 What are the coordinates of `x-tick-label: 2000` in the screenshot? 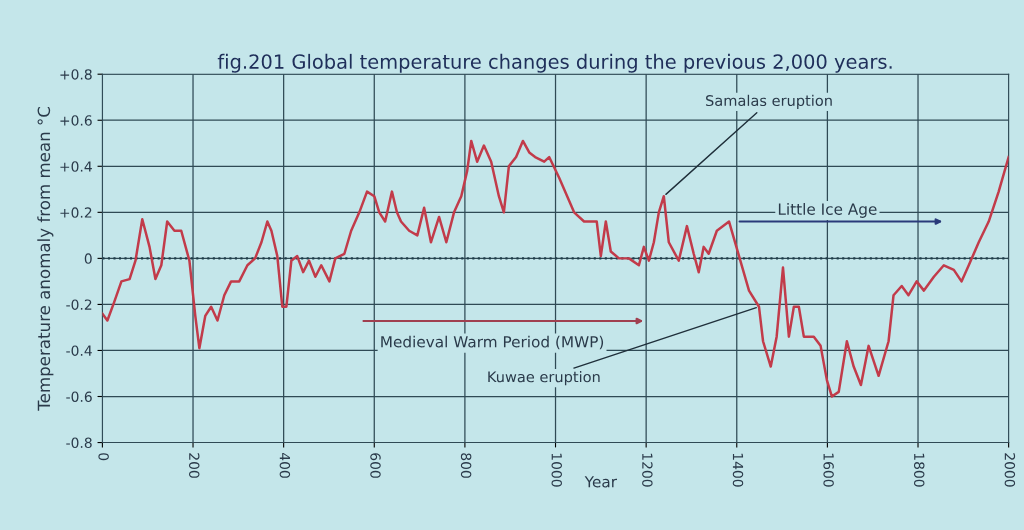 It's located at (1010, 470).